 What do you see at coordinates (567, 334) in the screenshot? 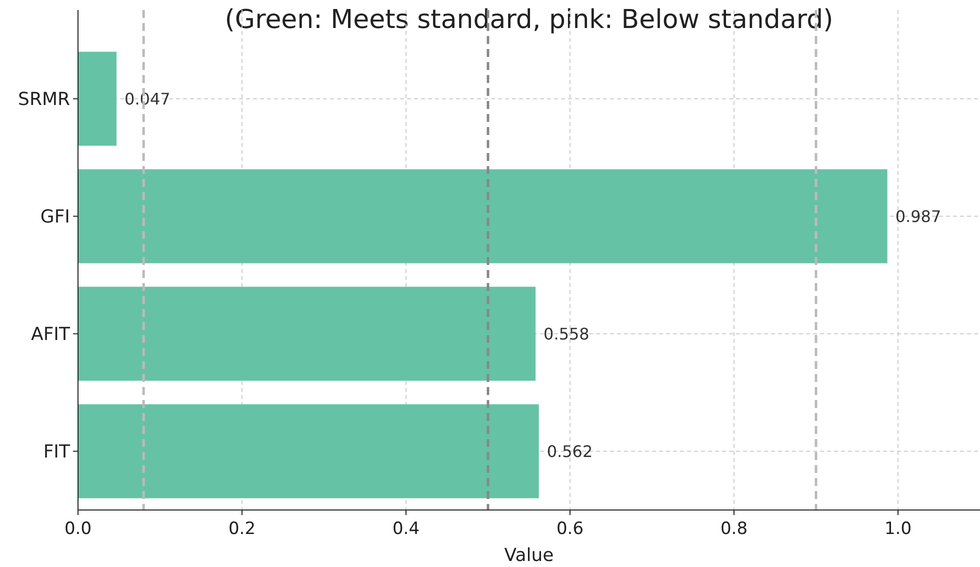
I see `data-label: 0.558` at bounding box center [567, 334].